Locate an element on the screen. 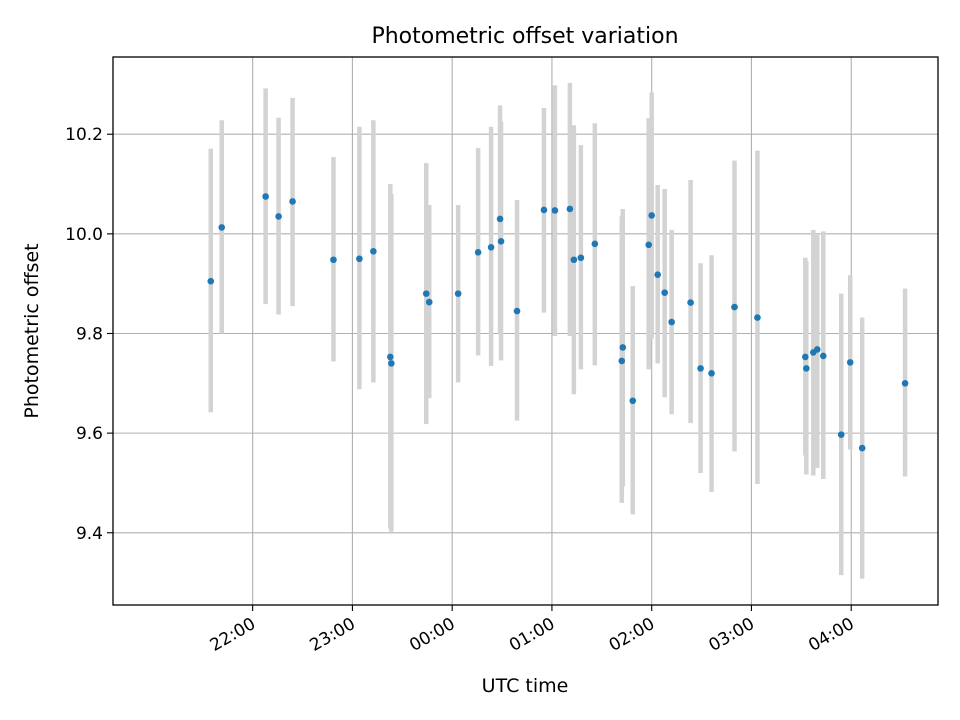  y-tick-label: 10.0 is located at coordinates (84, 235).